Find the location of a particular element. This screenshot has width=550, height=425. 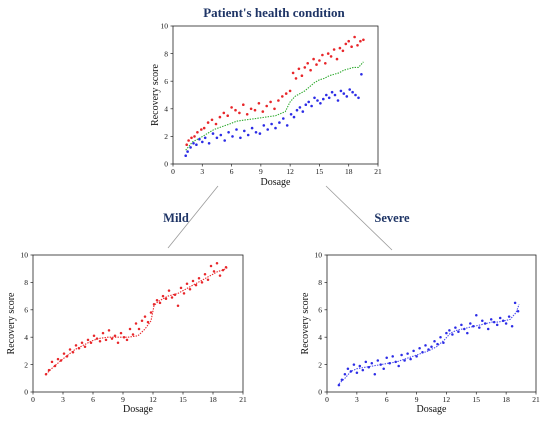

x-tick-label: 15 is located at coordinates (183, 399).